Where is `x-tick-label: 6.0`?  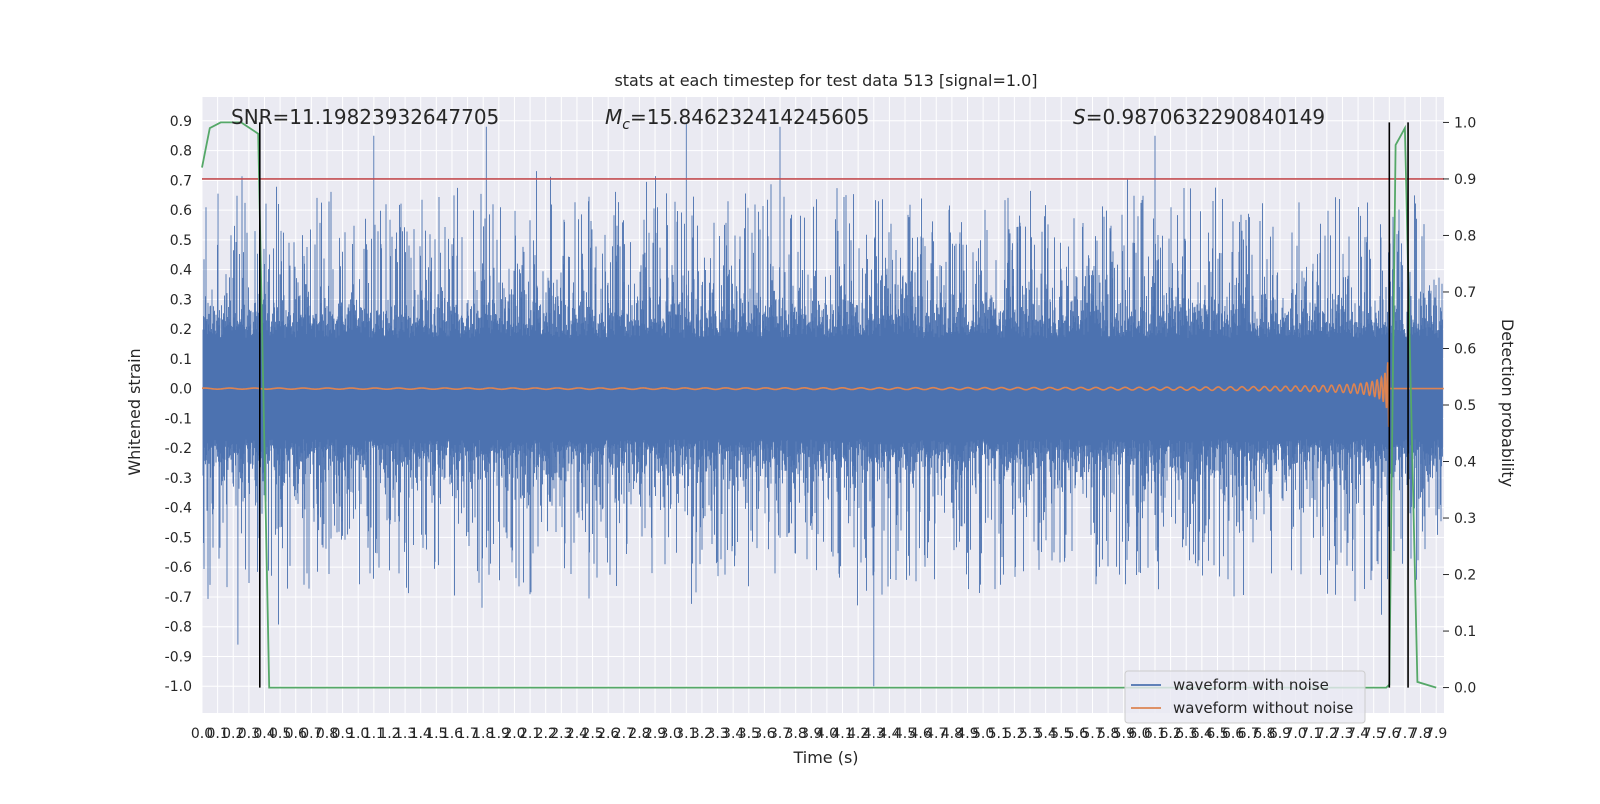 x-tick-label: 6.0 is located at coordinates (1139, 734).